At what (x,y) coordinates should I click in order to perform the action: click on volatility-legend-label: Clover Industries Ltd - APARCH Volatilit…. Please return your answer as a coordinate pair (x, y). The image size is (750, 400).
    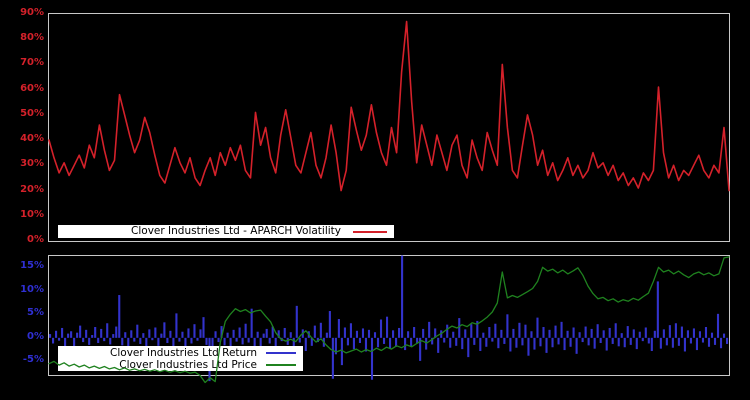
    Looking at the image, I should click on (236, 231).